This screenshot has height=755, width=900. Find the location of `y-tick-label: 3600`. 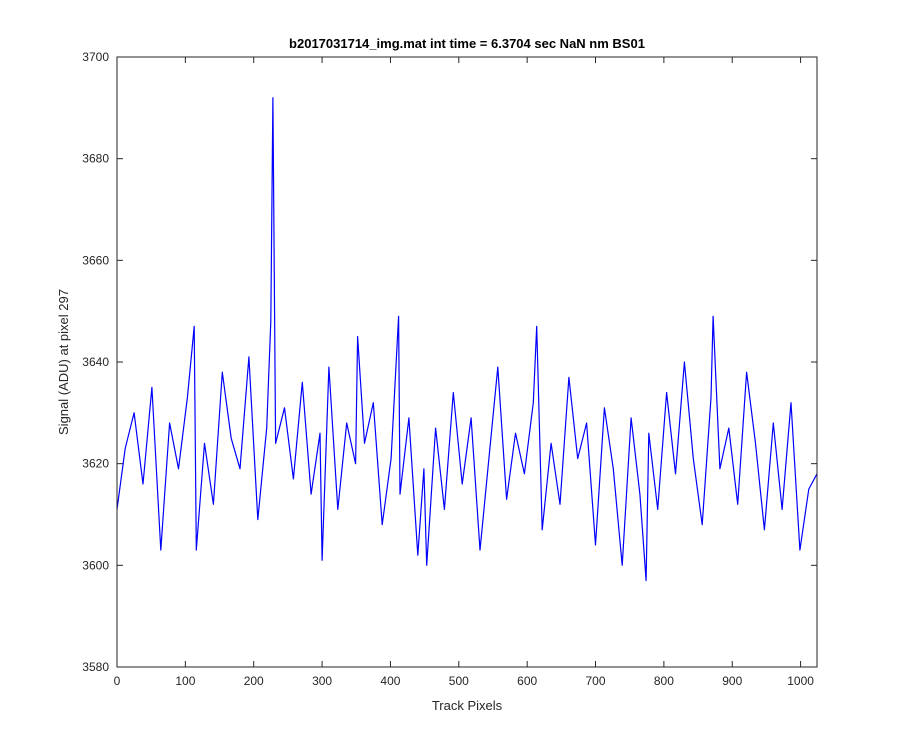

y-tick-label: 3600 is located at coordinates (95, 565).